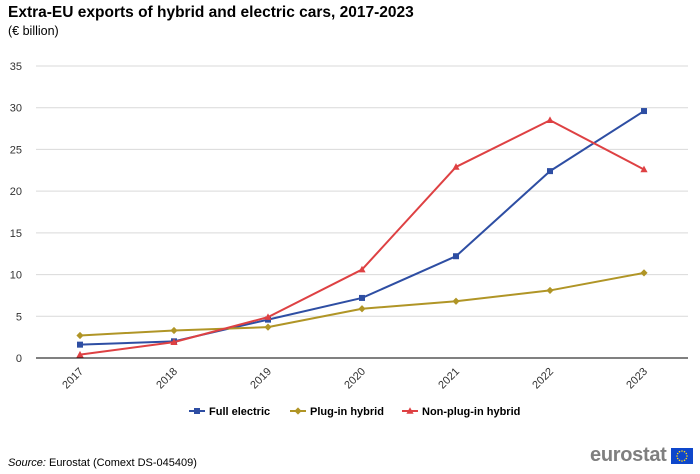 The image size is (700, 474). I want to click on eu-flag-icon, so click(681, 455).